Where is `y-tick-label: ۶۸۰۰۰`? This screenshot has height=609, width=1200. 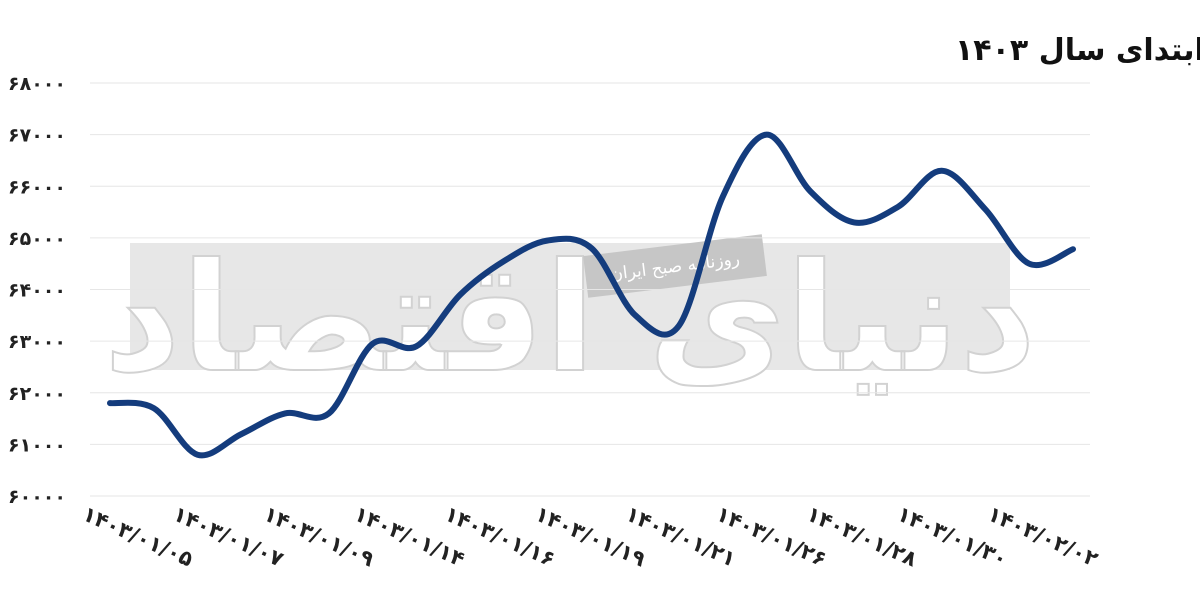
y-tick-label: ۶۸۰۰۰ is located at coordinates (37, 84).